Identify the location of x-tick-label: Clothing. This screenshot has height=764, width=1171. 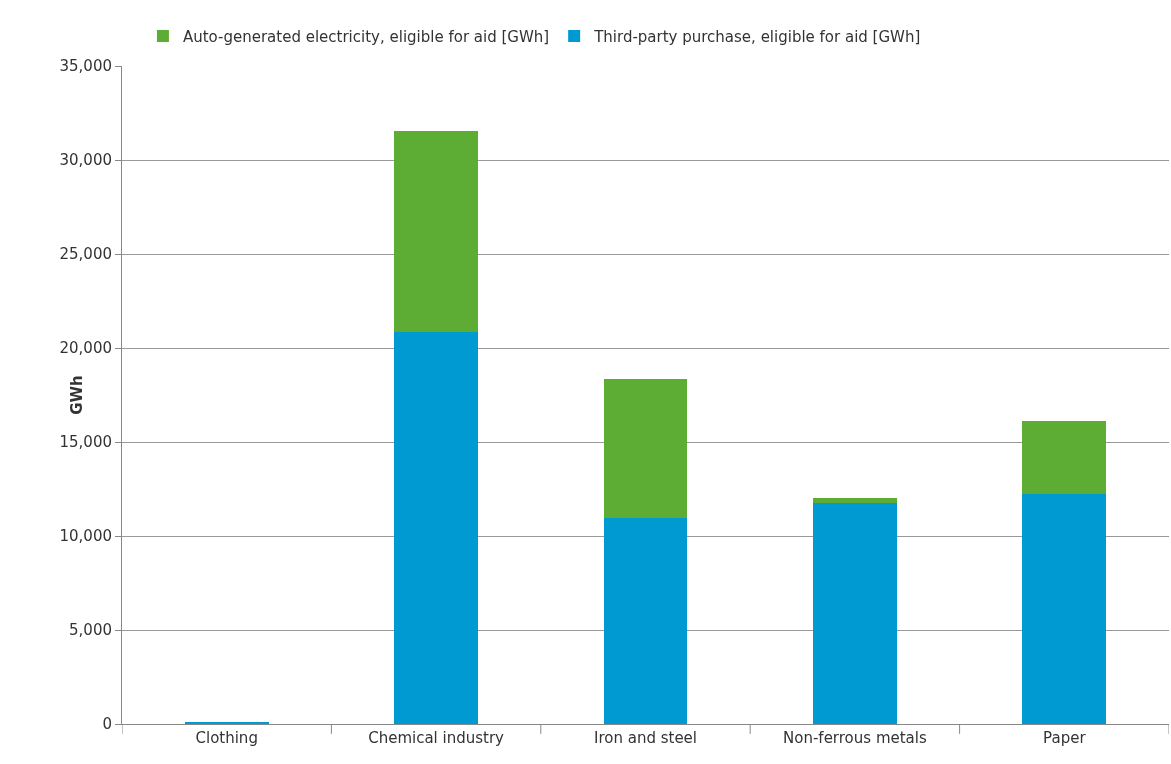
(226, 738).